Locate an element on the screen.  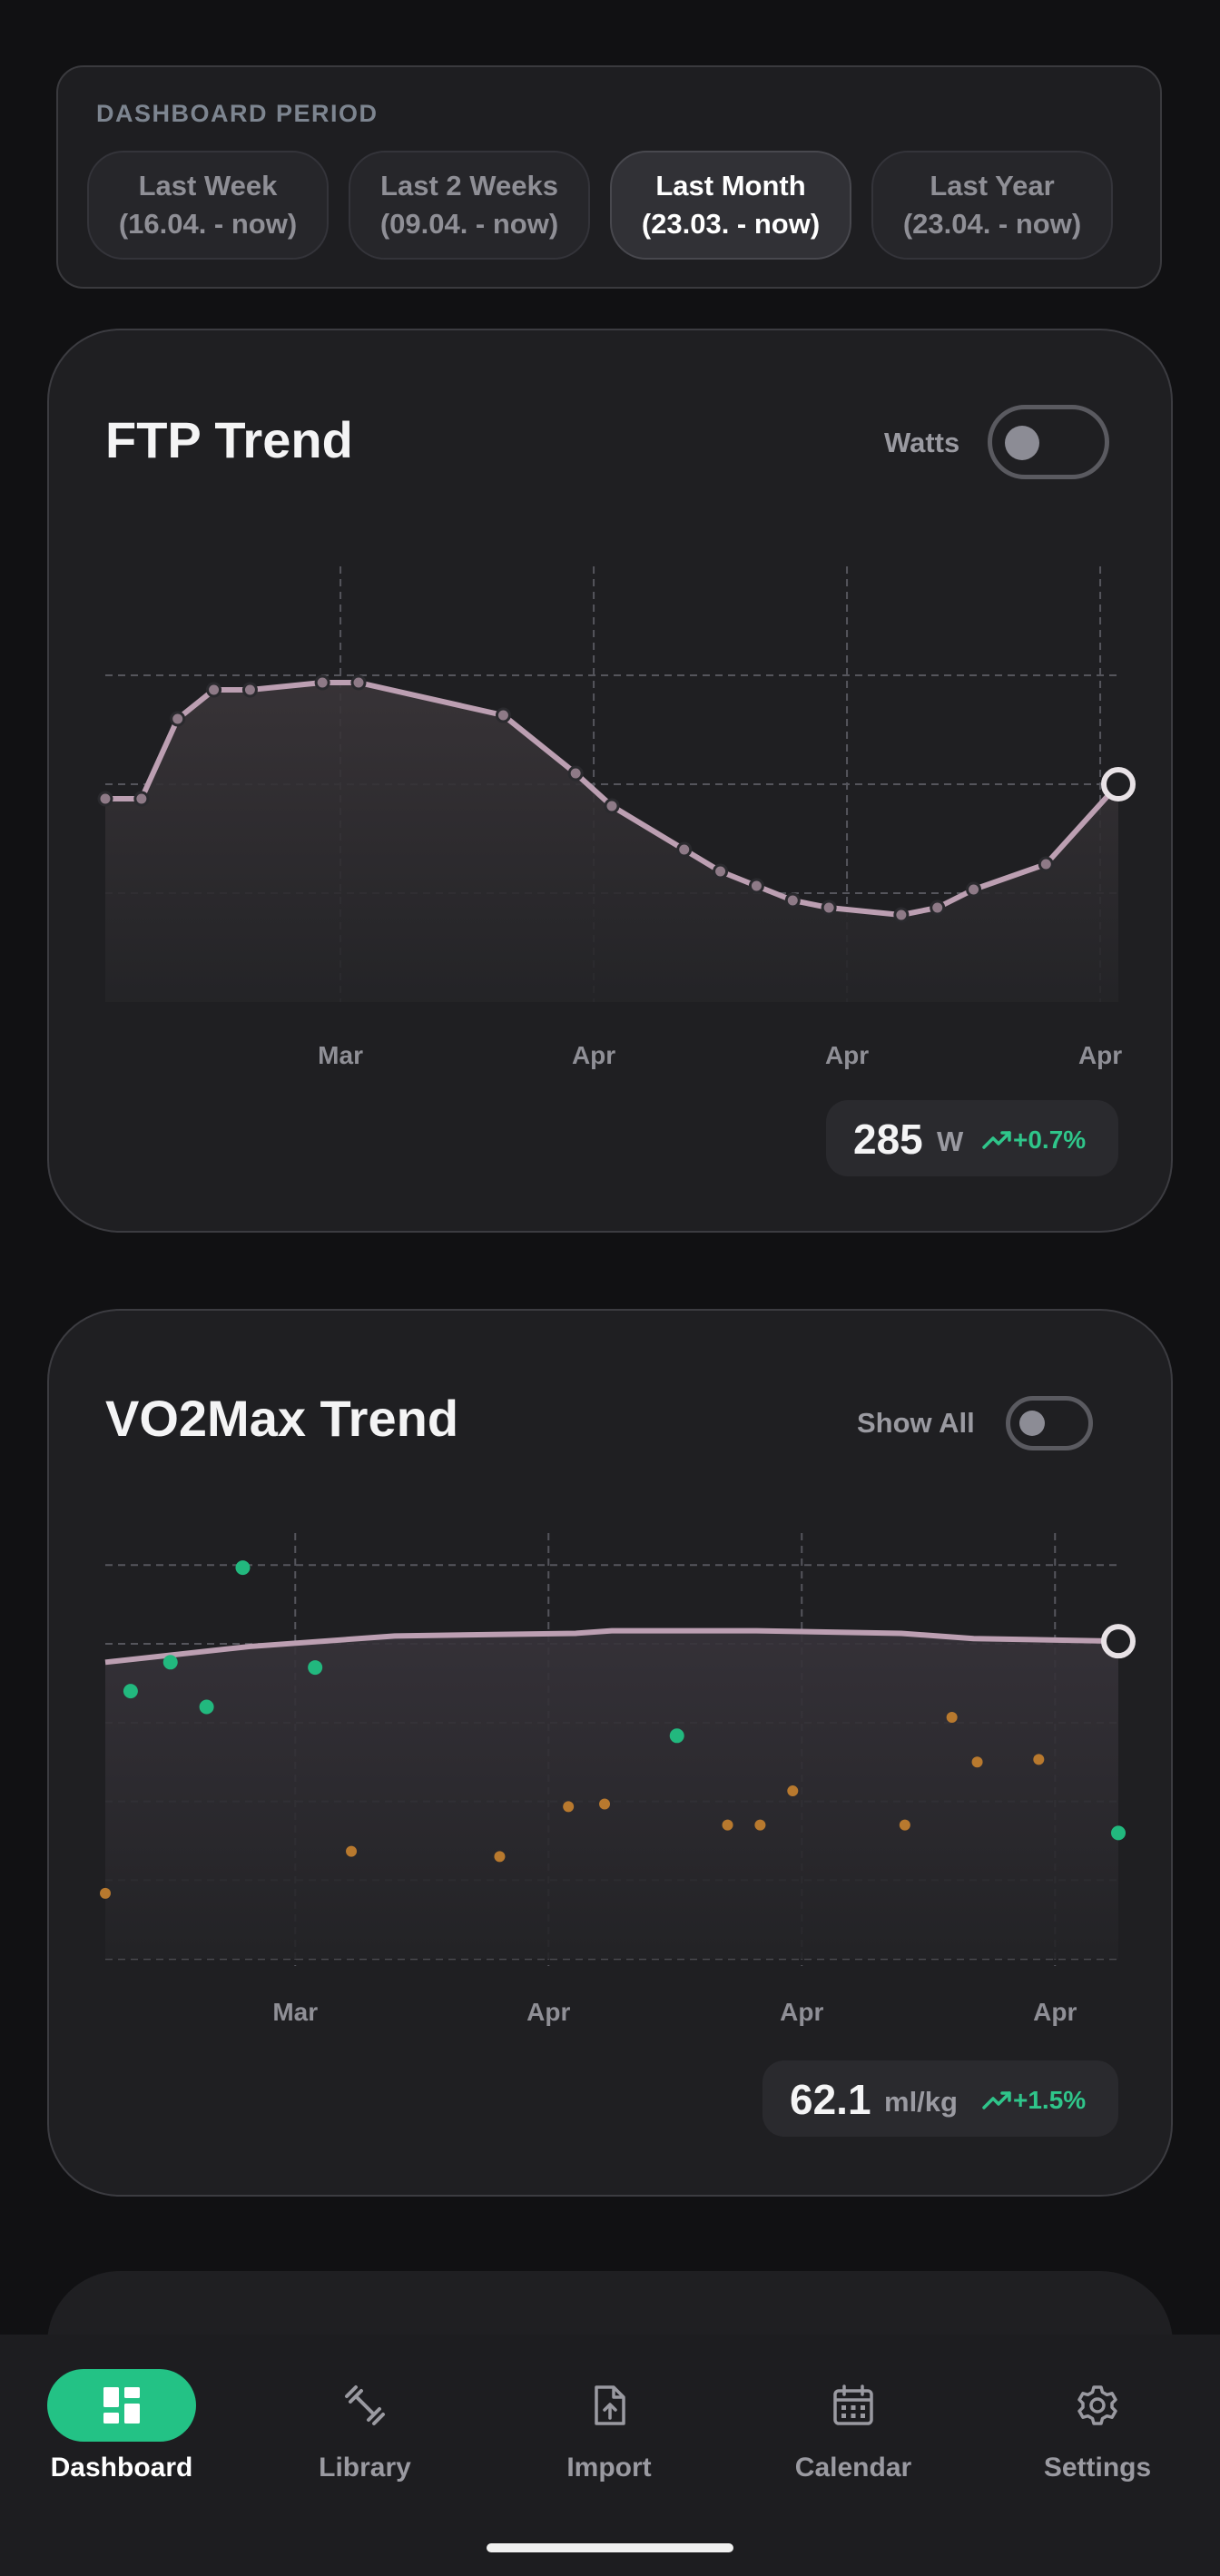
ftp-area-fill is located at coordinates (611, 842).